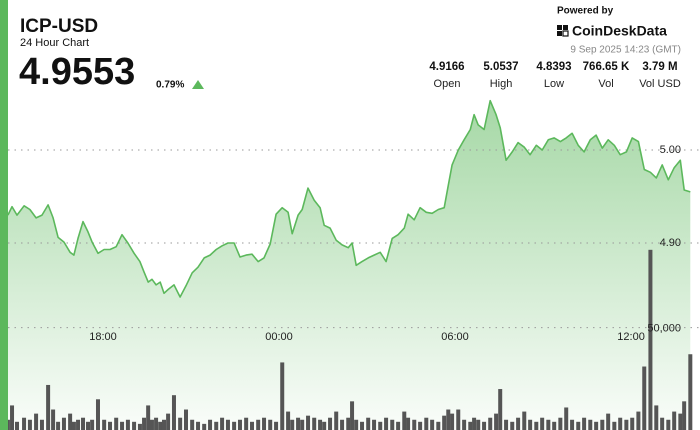 The height and width of the screenshot is (430, 700). Describe the element at coordinates (563, 31) in the screenshot. I see `brand-logo` at that location.